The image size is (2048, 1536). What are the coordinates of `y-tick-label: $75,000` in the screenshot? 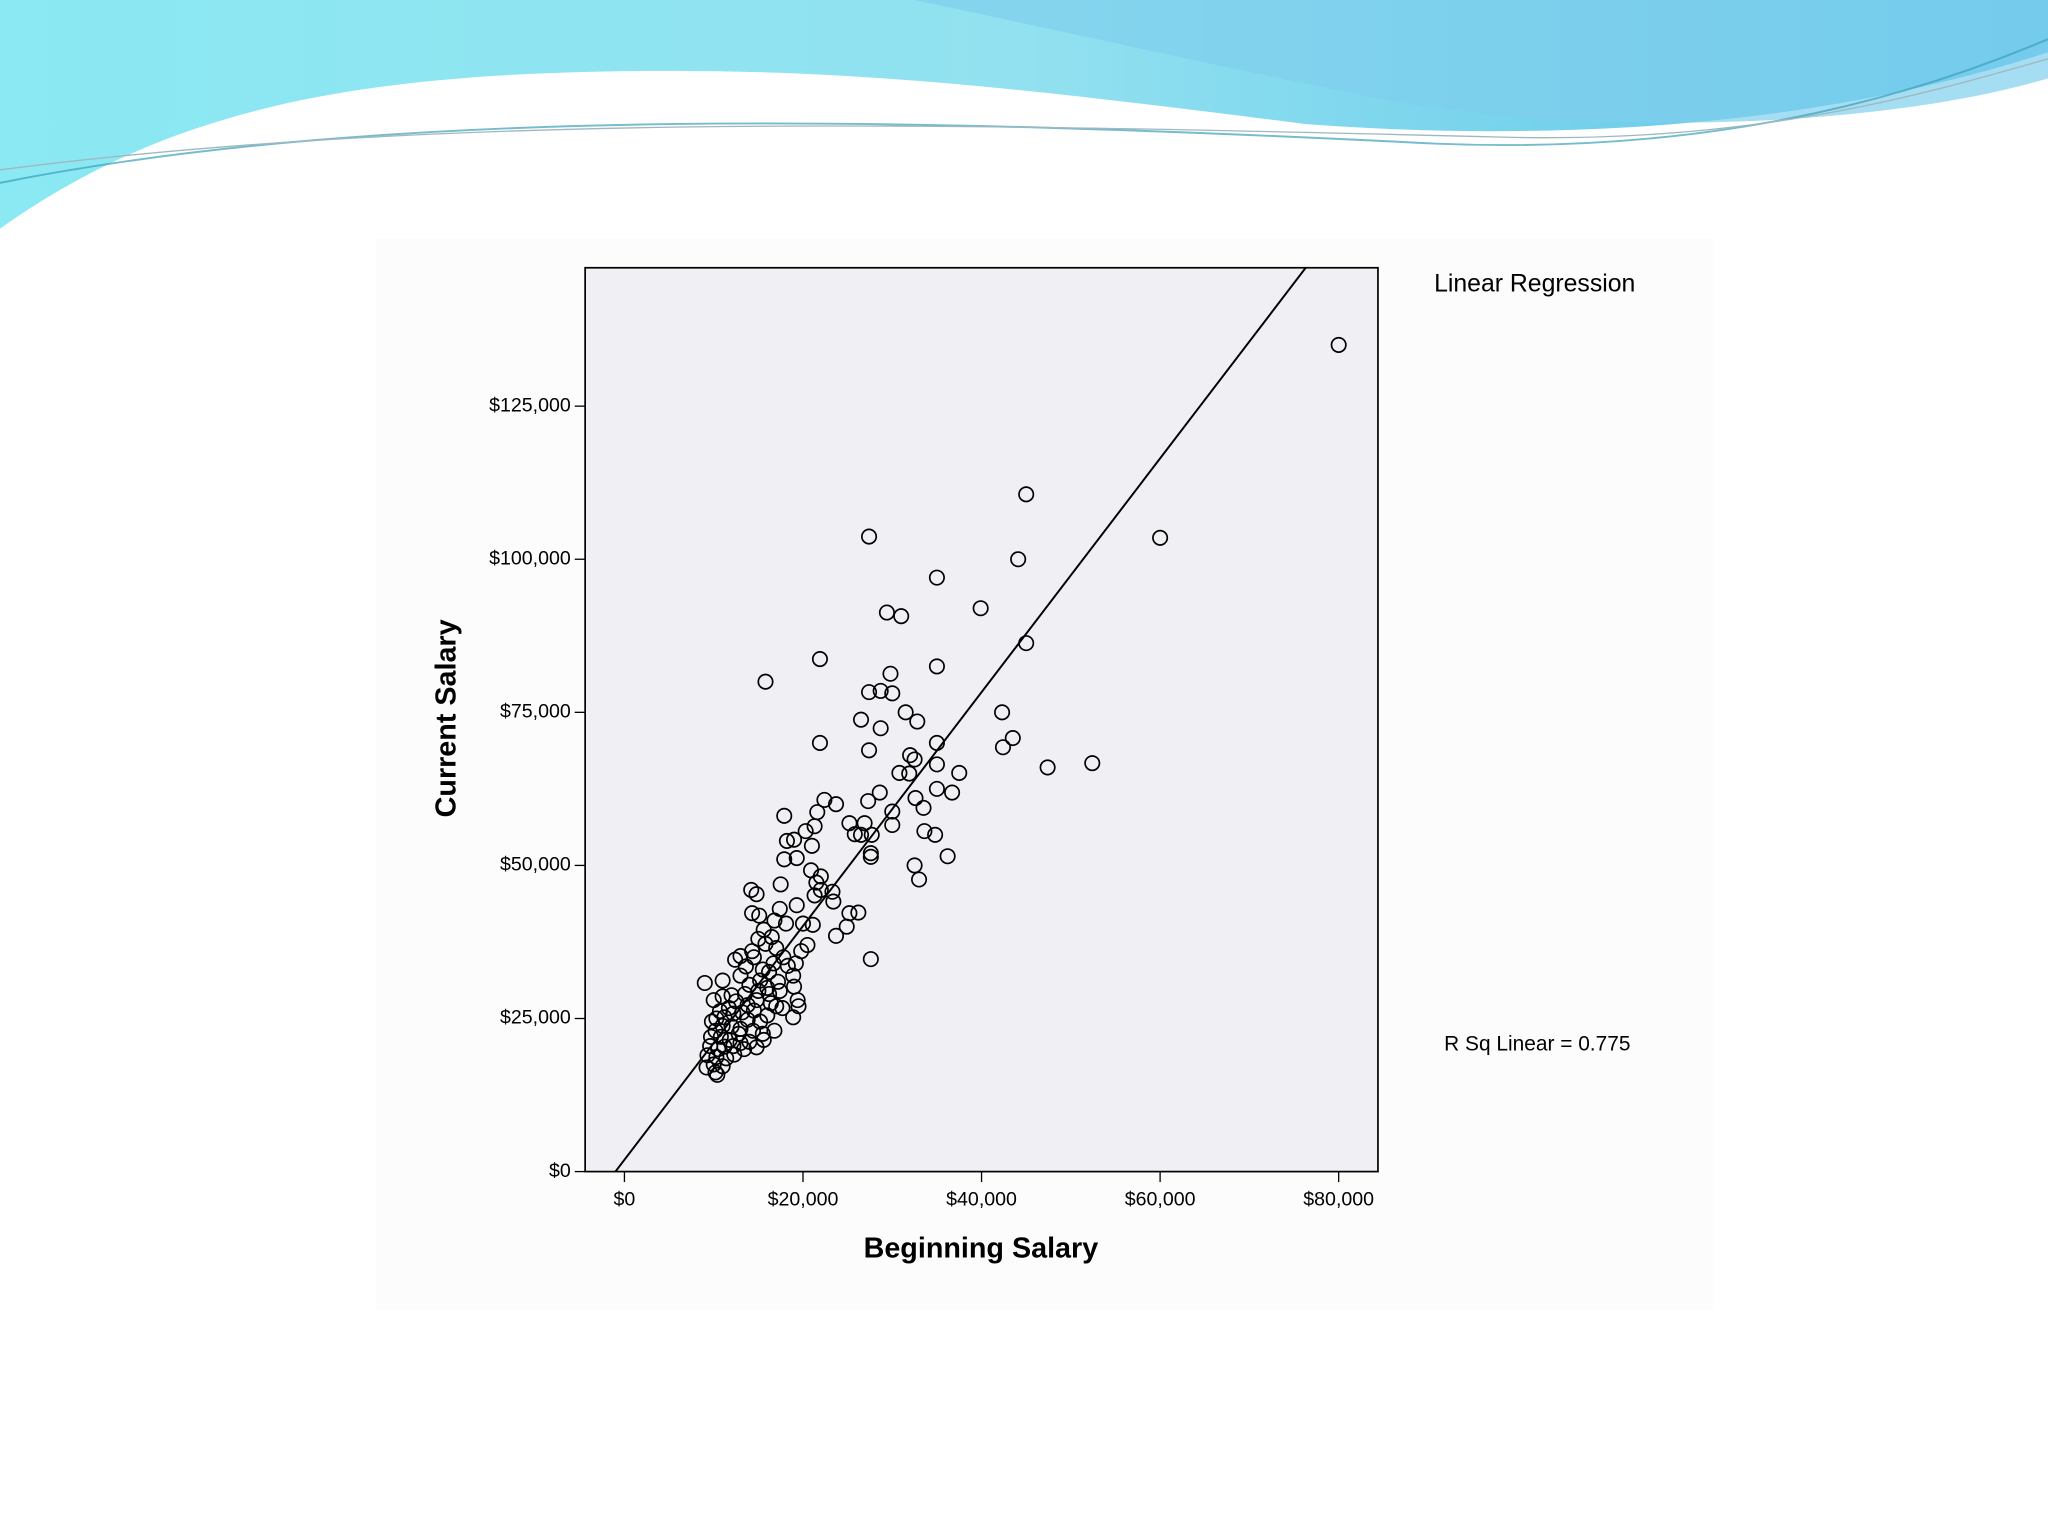 It's located at (535, 711).